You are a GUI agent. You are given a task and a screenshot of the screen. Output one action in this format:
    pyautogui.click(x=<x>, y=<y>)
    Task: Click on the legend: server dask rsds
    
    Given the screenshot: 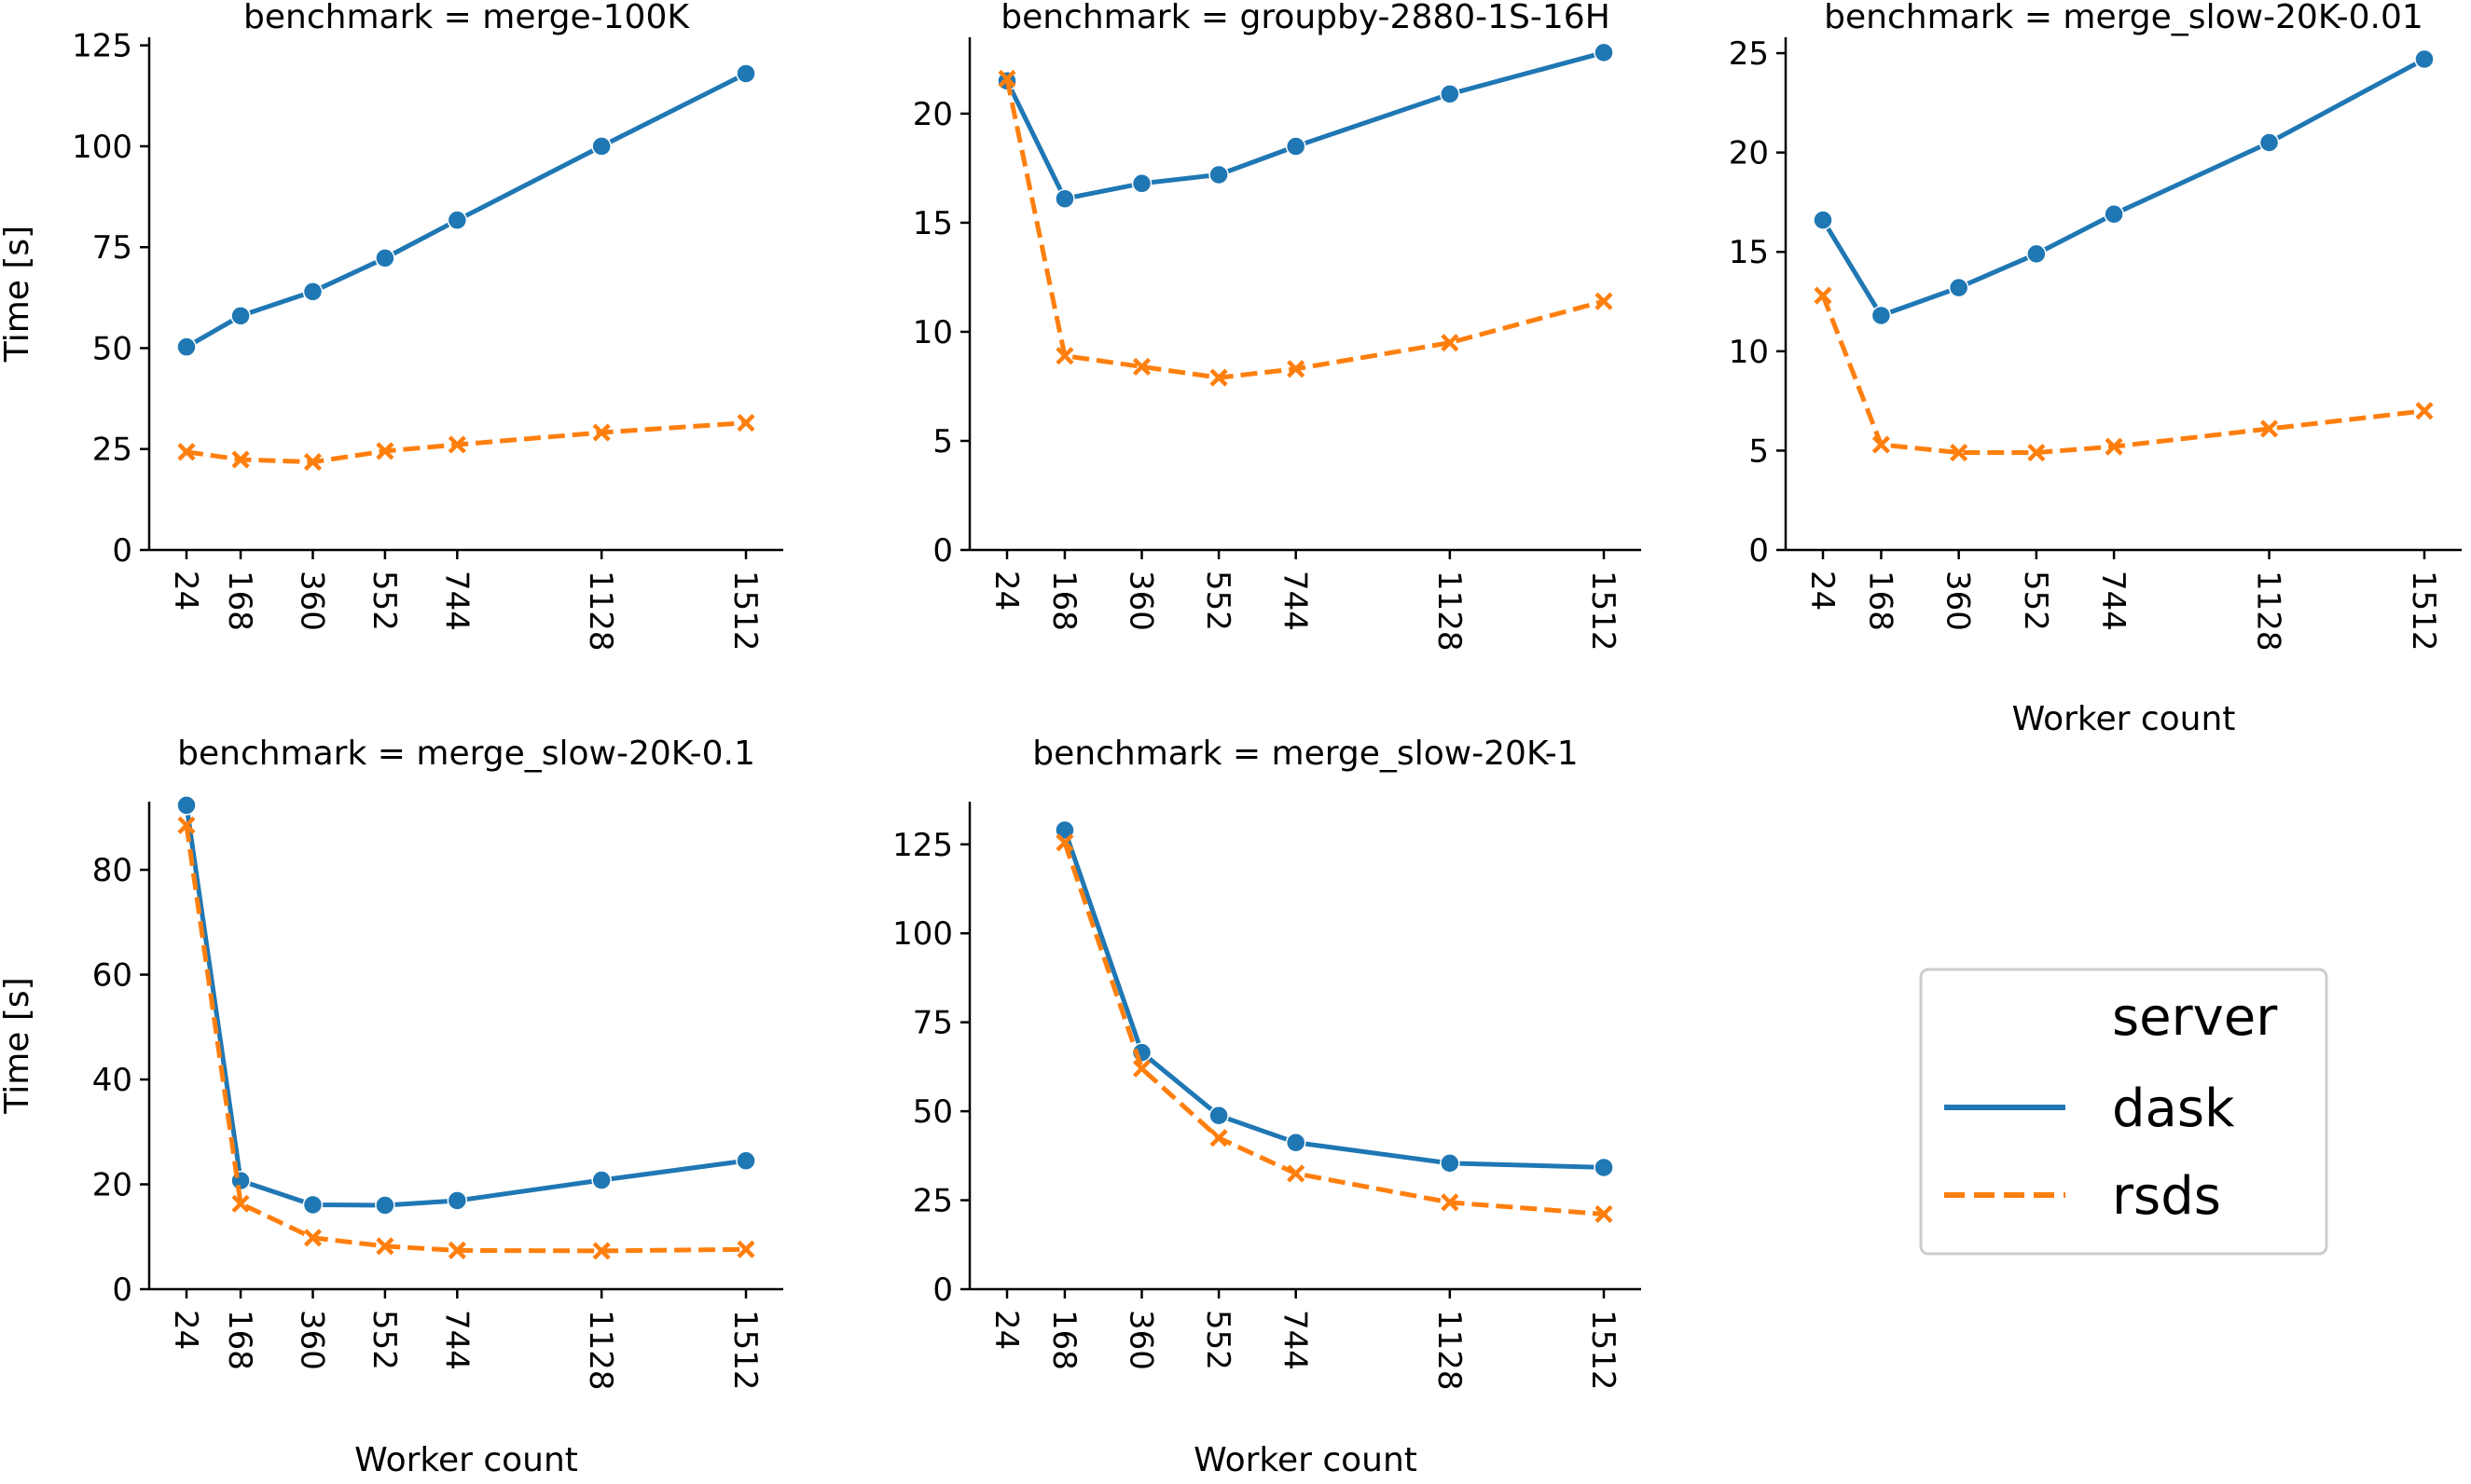 What is the action you would take?
    pyautogui.click(x=2123, y=1112)
    